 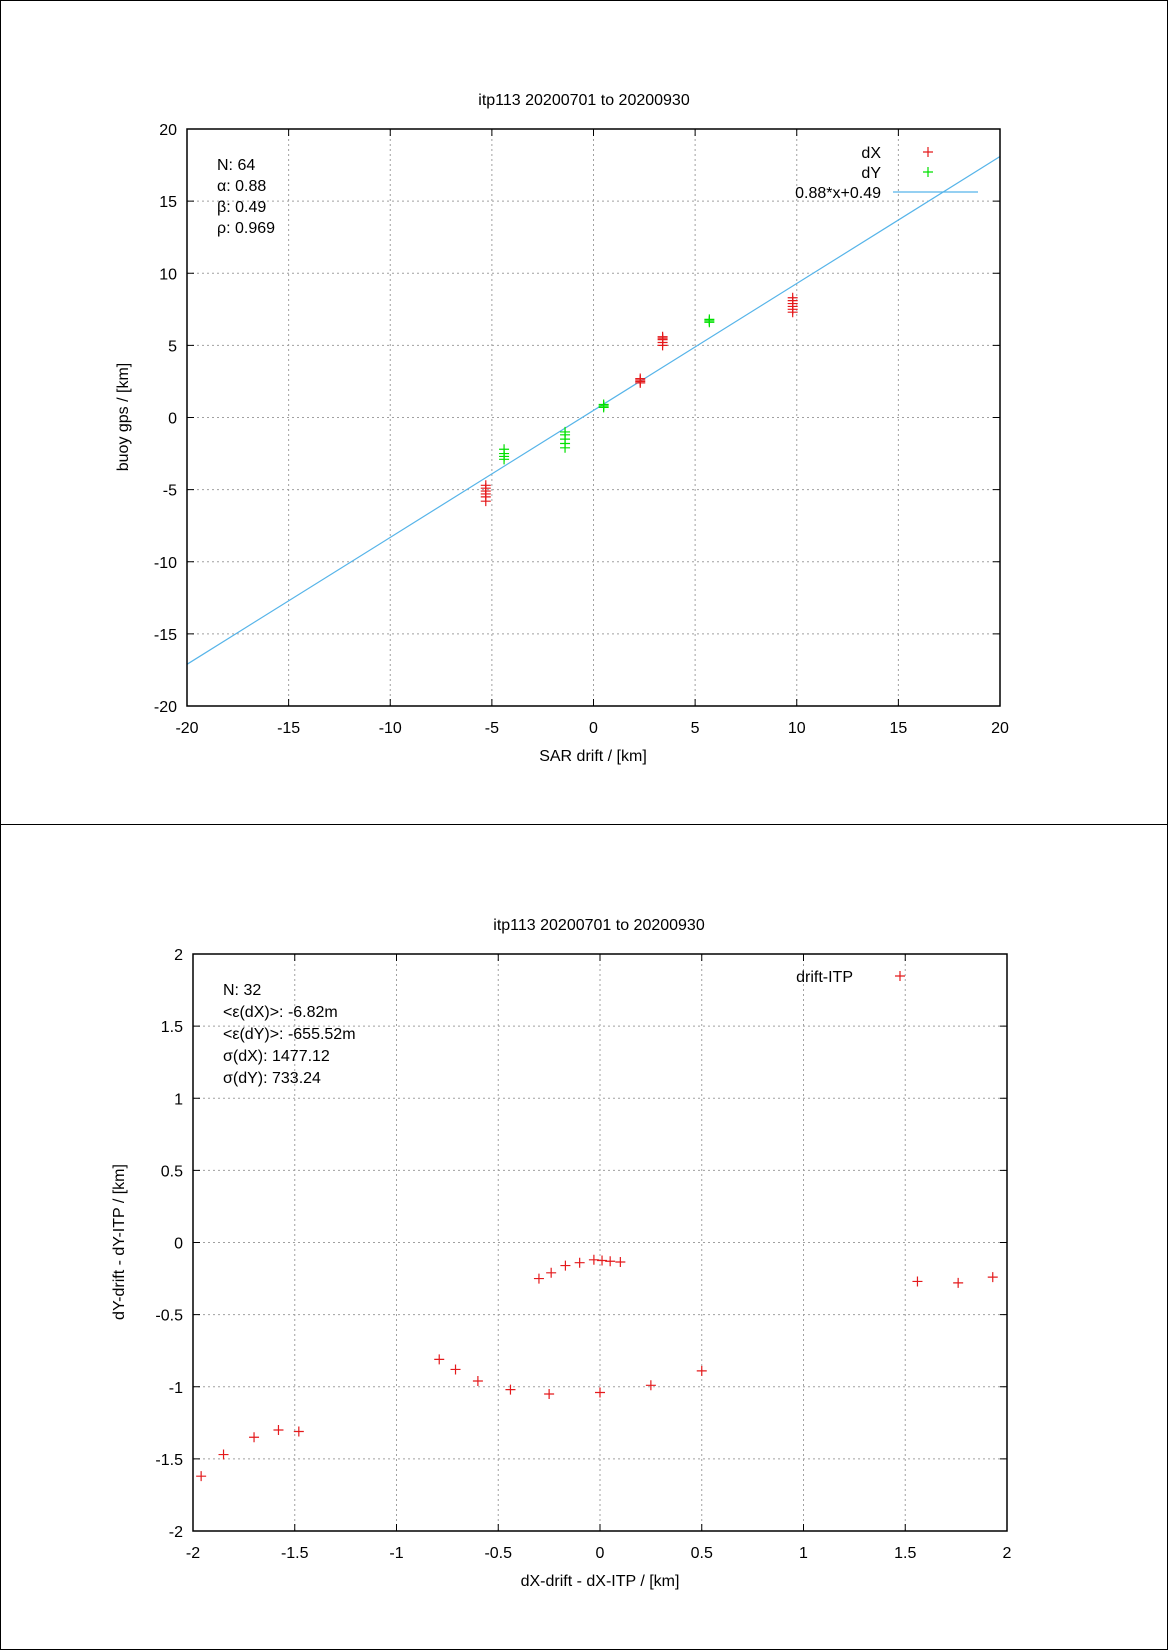 I want to click on chart-1-ylabel: buoy gps / [km], so click(x=123, y=417).